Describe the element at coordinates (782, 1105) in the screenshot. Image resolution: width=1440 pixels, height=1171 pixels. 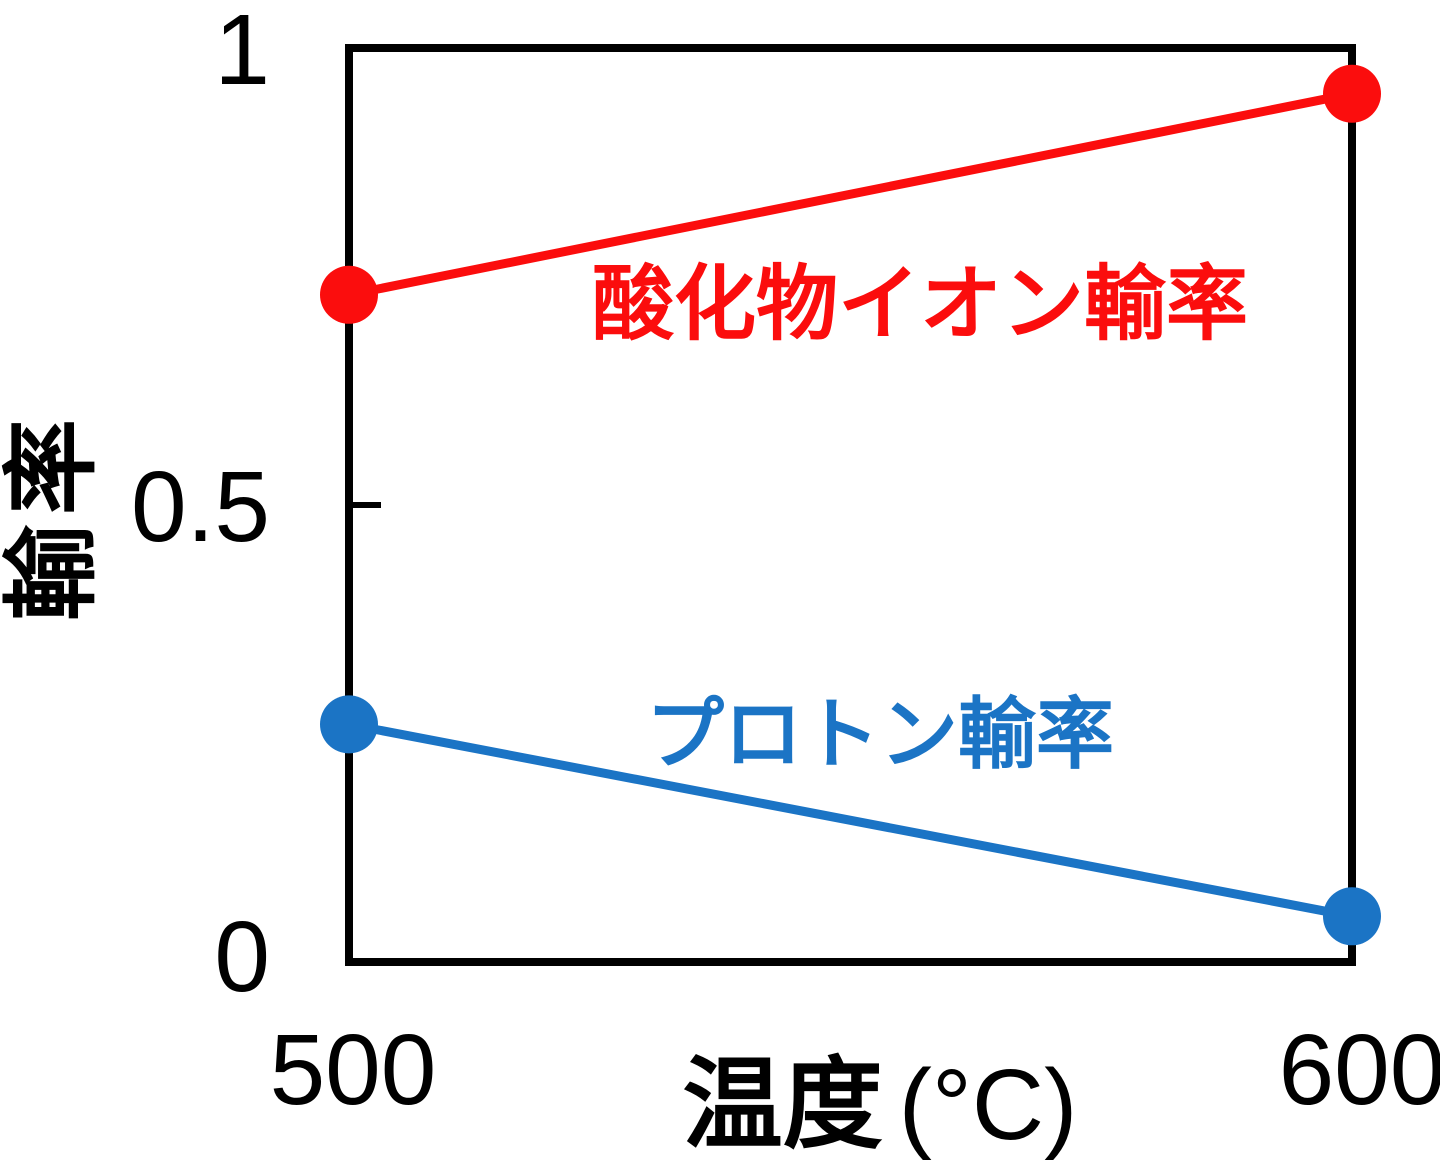
I see `x-axis-title-text: 温度` at that location.